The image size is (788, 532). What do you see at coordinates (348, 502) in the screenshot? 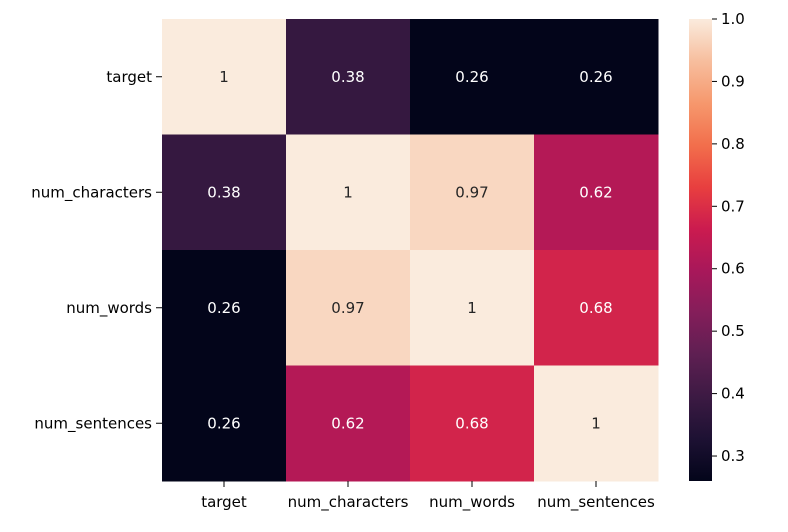
I see `column-label-num-characters: num_characters` at bounding box center [348, 502].